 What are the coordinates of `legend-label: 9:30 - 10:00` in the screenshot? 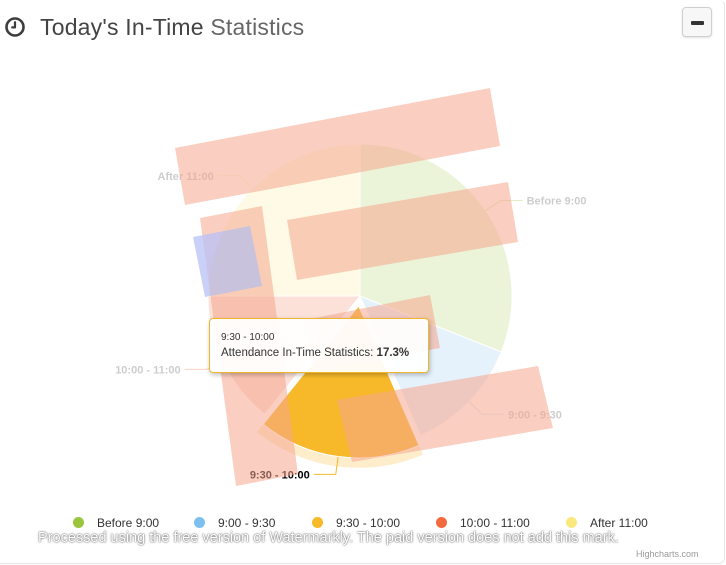 It's located at (368, 523).